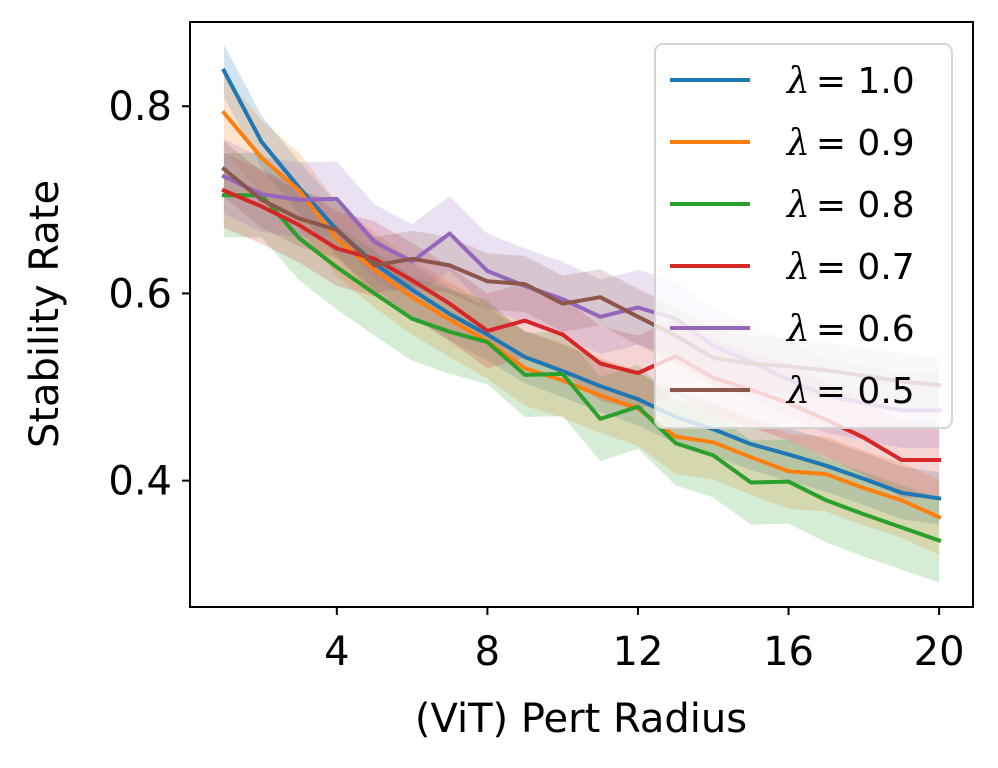 The image size is (998, 768). I want to click on y-axis-label: Stability Rate, so click(45, 314).